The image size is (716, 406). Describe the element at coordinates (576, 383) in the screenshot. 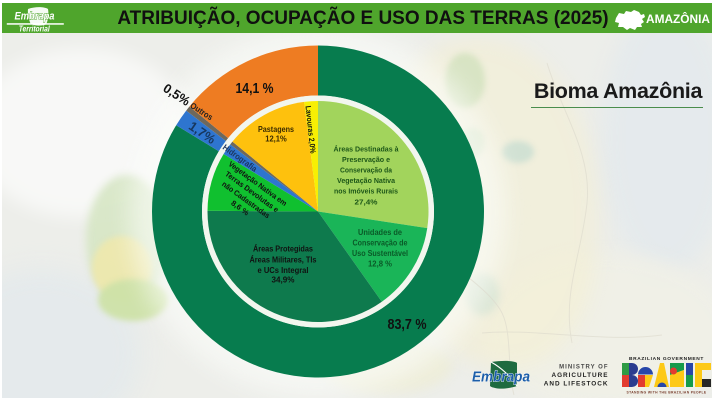

I see `svg-text: AND LIFESTOCK` at that location.